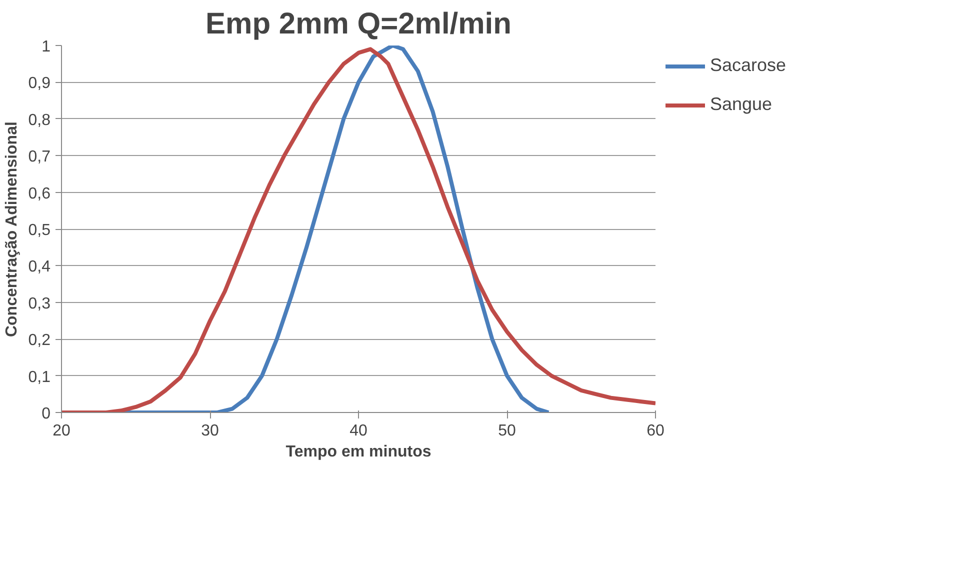 This screenshot has height=581, width=957. I want to click on x-tick-label: 30, so click(210, 431).